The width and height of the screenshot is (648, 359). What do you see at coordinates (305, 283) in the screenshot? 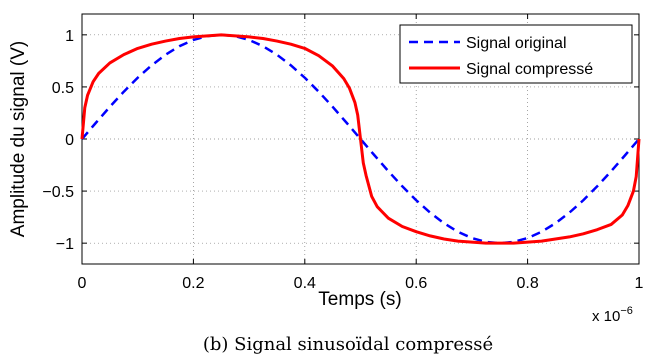
I see `x-tick-label: 0.4` at bounding box center [305, 283].